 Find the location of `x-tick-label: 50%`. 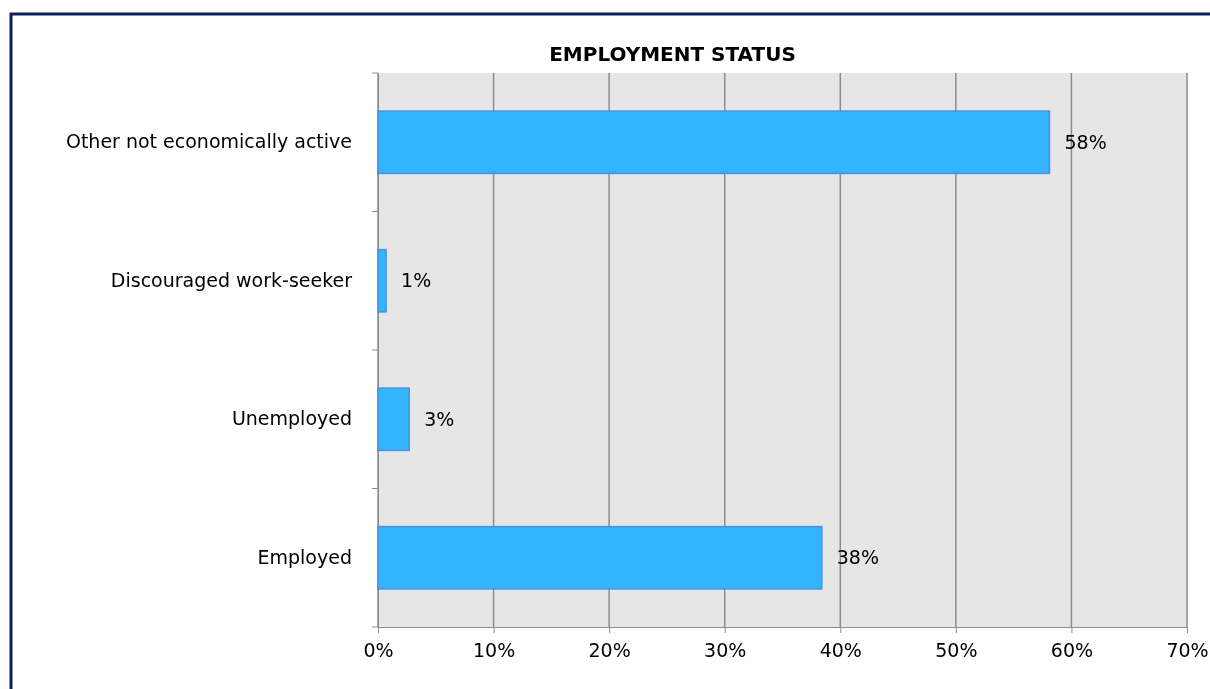

x-tick-label: 50% is located at coordinates (956, 649).